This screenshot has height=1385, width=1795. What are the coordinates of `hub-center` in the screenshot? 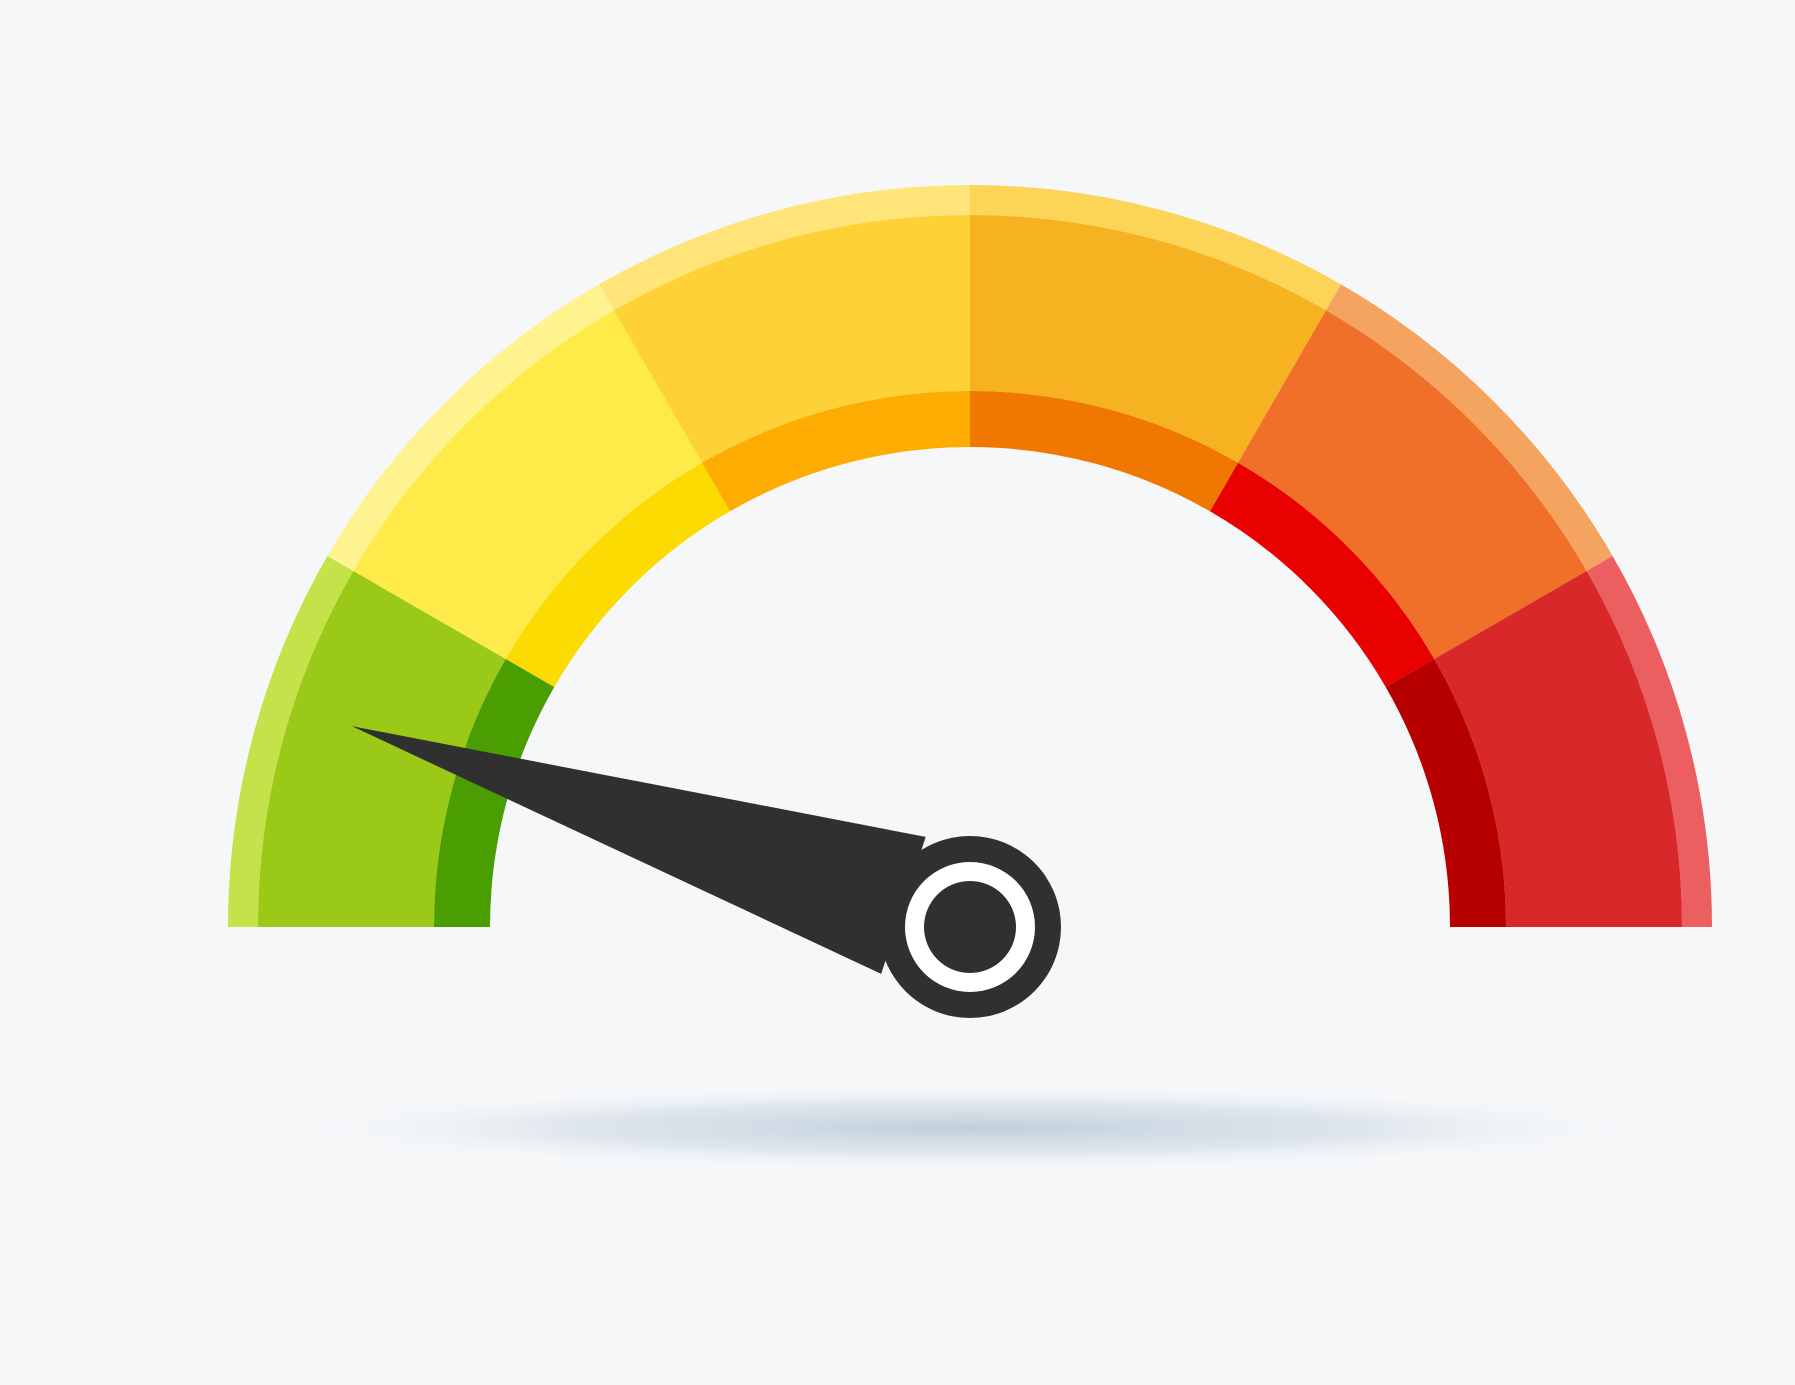 It's located at (970, 927).